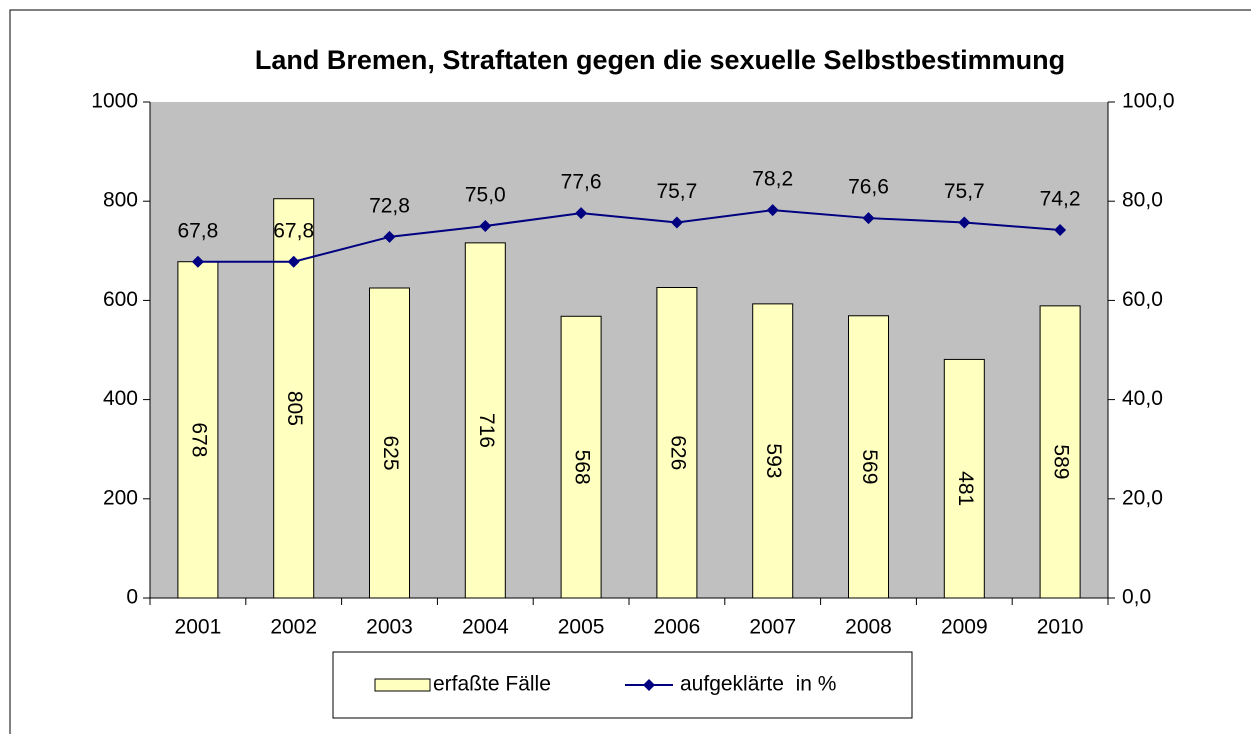 The height and width of the screenshot is (734, 1251). I want to click on bar-value-label: 589, so click(1061, 461).